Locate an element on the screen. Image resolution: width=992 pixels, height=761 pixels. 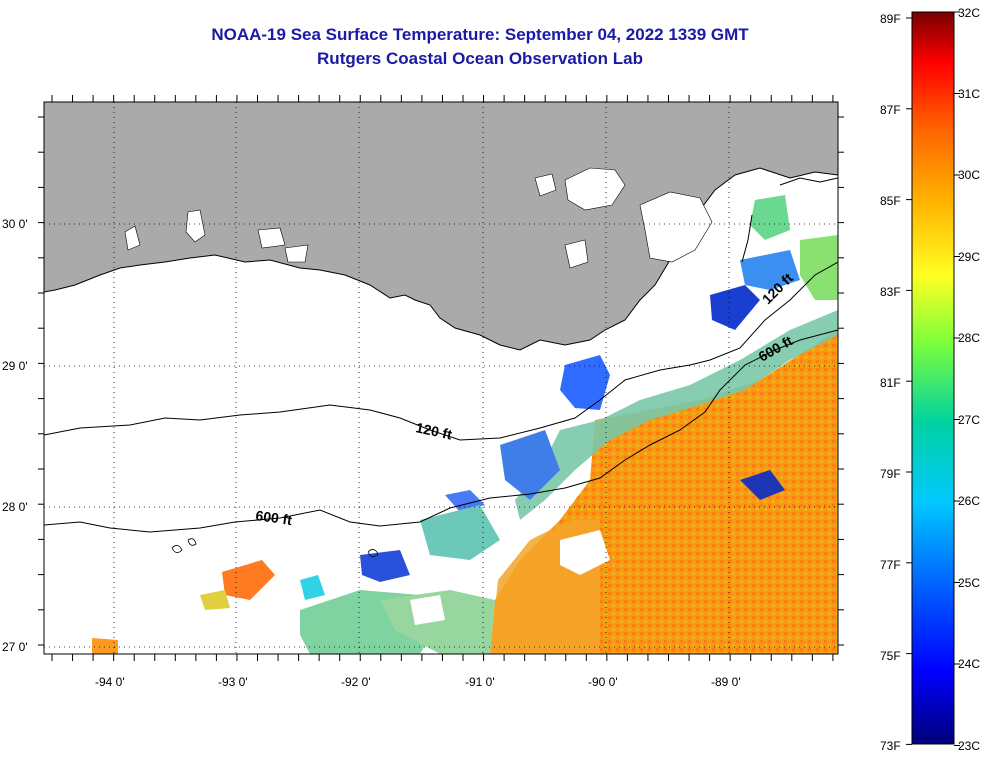
colorbar-f-89: 89F is located at coordinates (890, 19).